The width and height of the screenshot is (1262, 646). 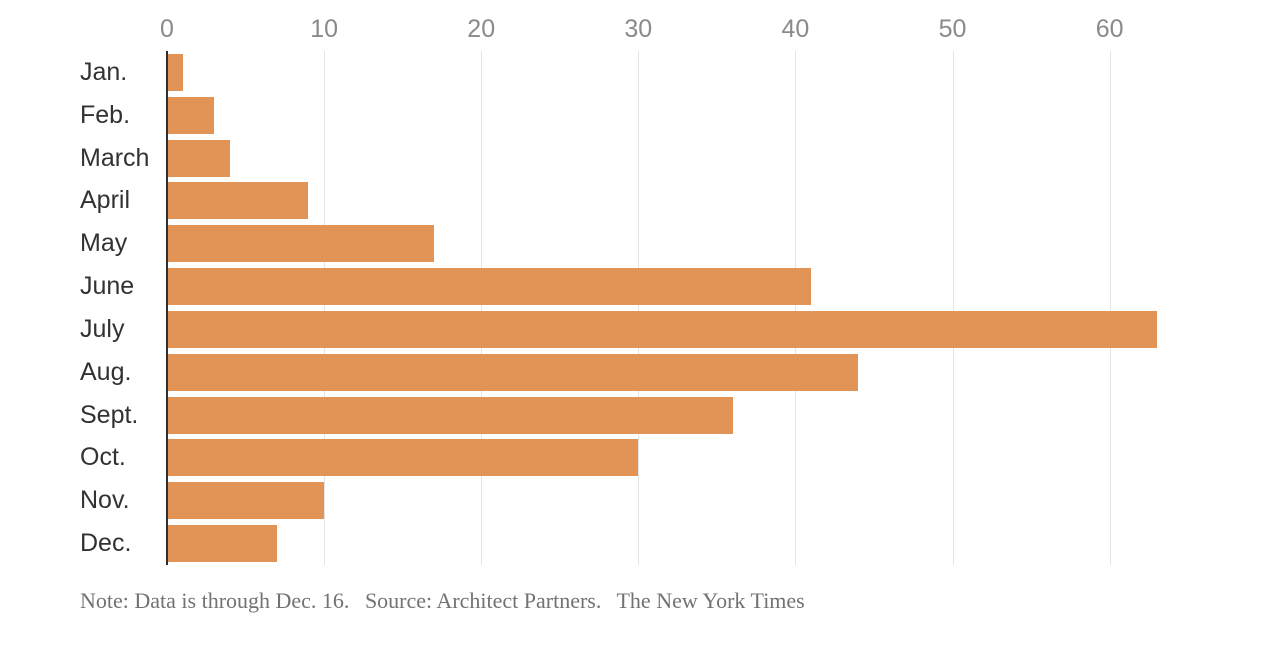 I want to click on bar-nov, so click(x=246, y=501).